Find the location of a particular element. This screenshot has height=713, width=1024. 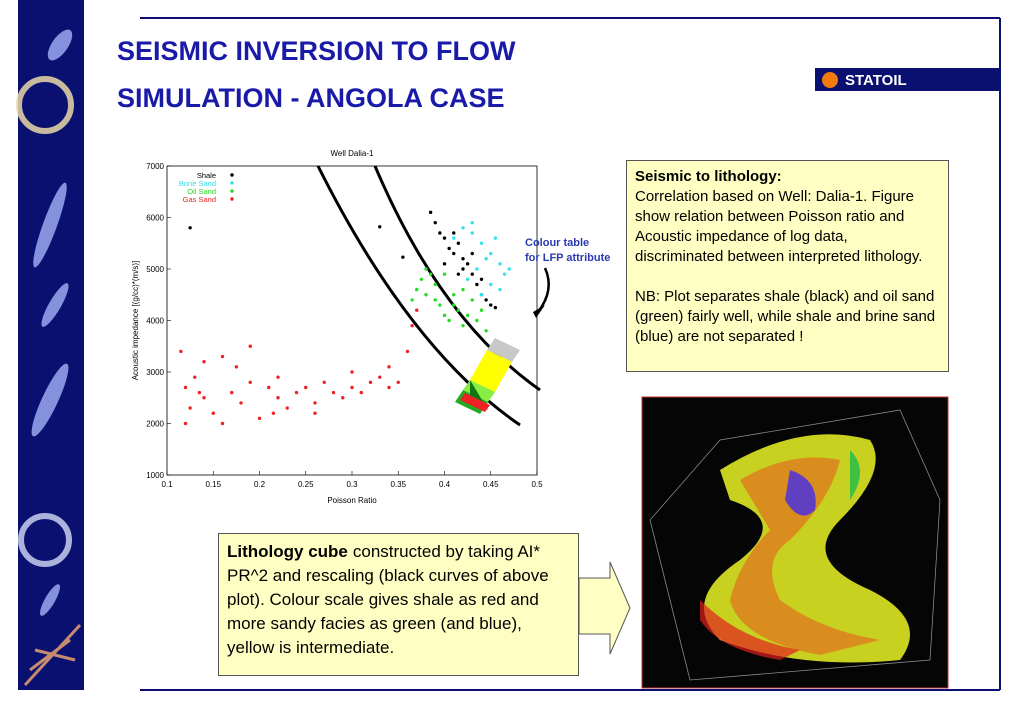

title-line: SEISMIC INVERSION TO FLOW is located at coordinates (316, 51).